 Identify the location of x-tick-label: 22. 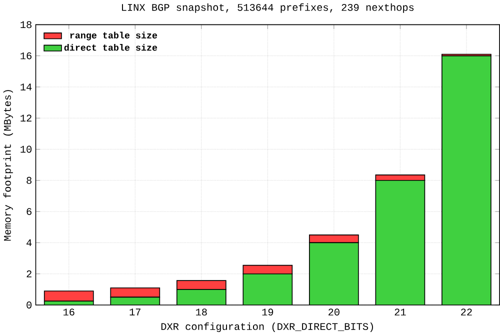
(466, 312).